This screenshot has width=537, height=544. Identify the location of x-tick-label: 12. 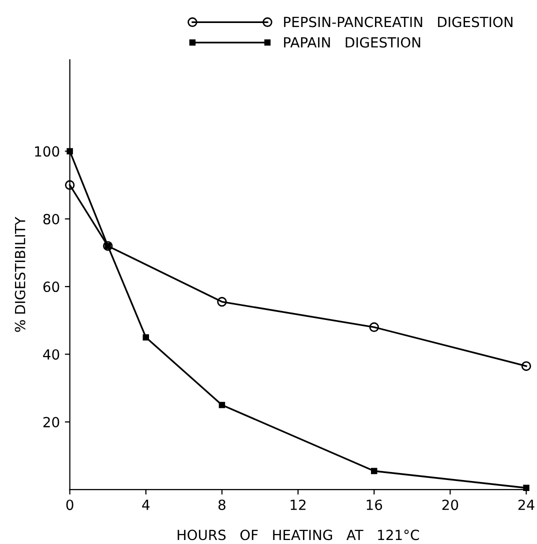
(298, 505).